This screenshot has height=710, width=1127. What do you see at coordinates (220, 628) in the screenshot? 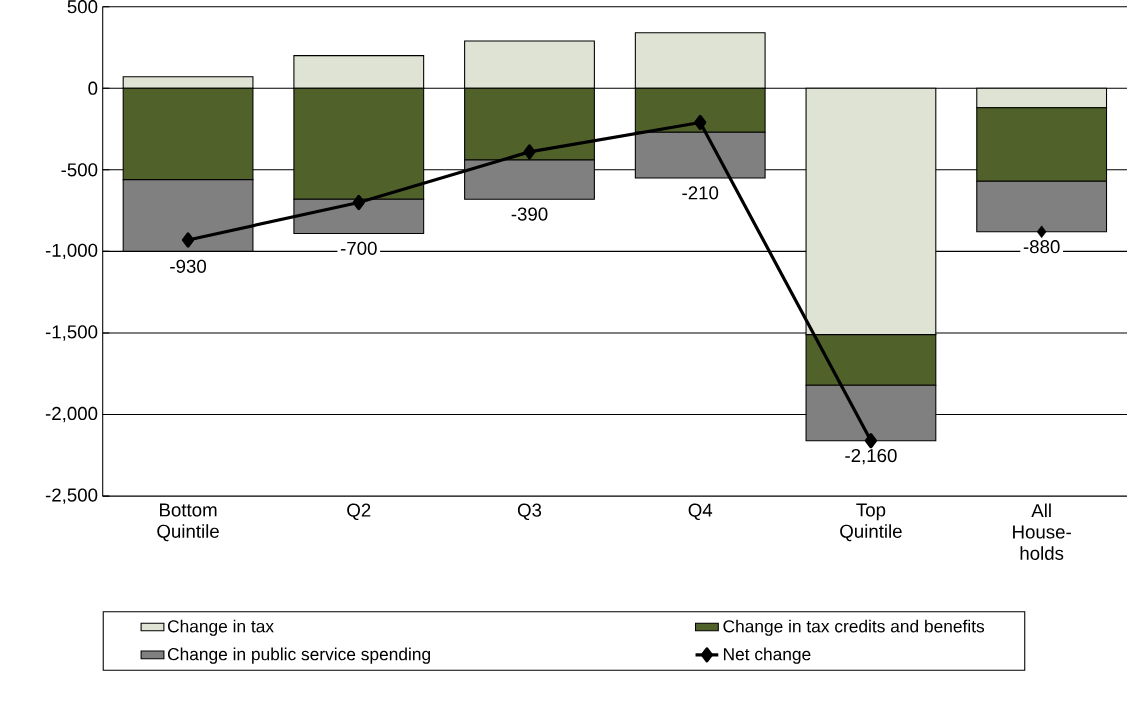
I see `legend-label: Change in tax` at bounding box center [220, 628].